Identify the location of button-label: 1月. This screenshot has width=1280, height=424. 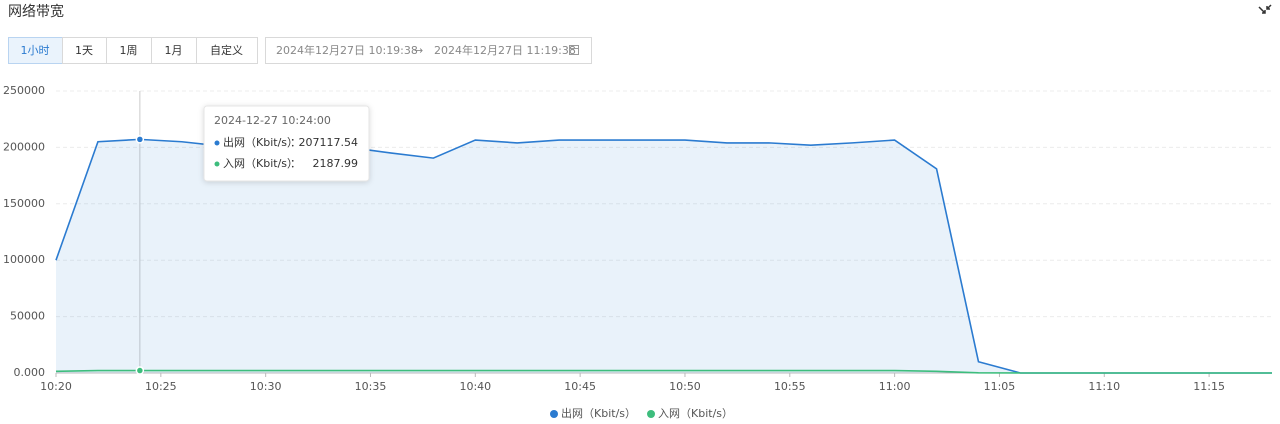
(174, 50).